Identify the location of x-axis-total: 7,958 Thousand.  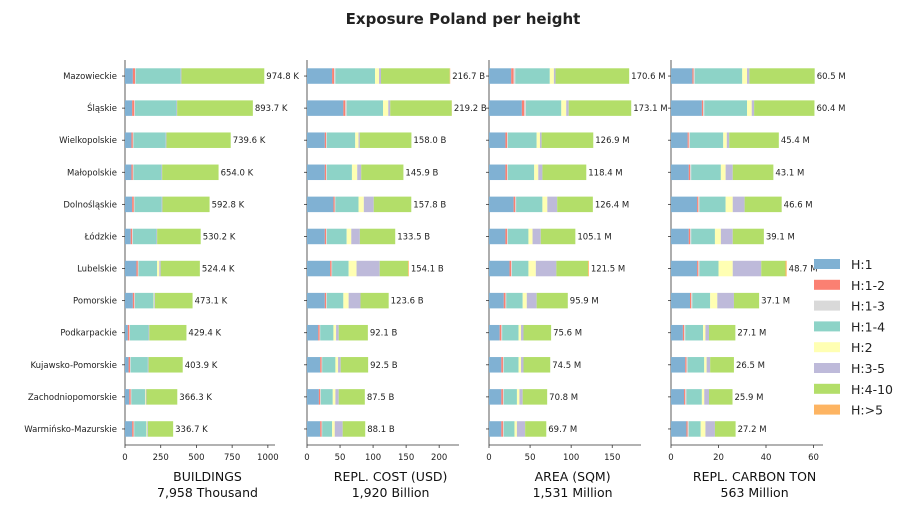
(207, 492).